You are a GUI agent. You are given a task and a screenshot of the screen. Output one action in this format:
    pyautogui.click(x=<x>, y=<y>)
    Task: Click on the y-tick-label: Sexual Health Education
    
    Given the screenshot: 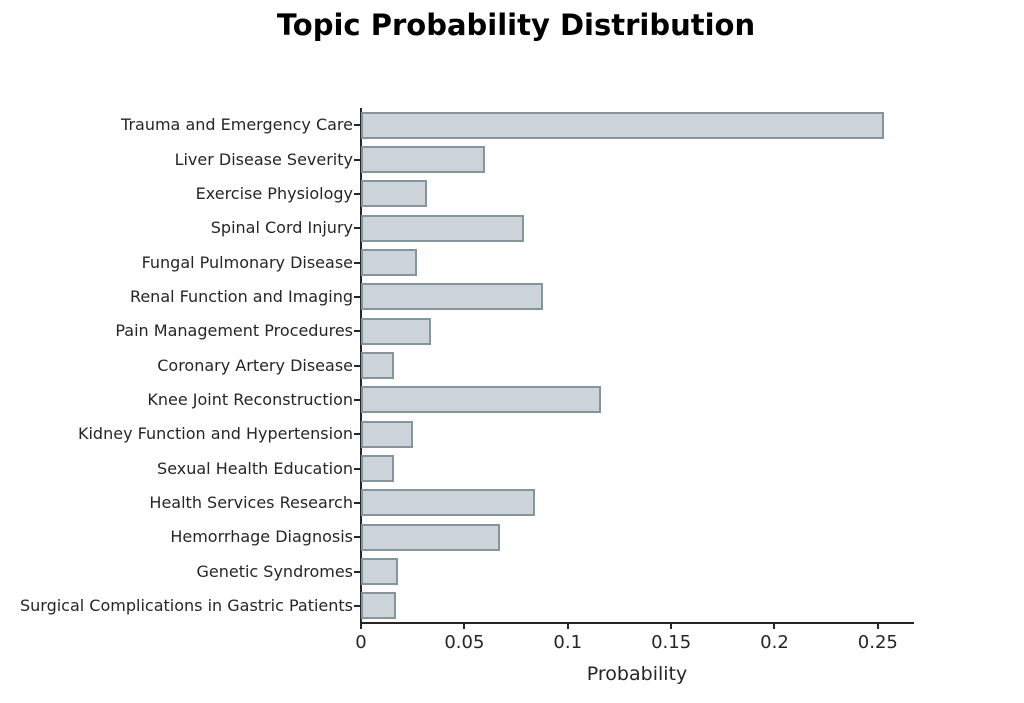 What is the action you would take?
    pyautogui.click(x=255, y=468)
    